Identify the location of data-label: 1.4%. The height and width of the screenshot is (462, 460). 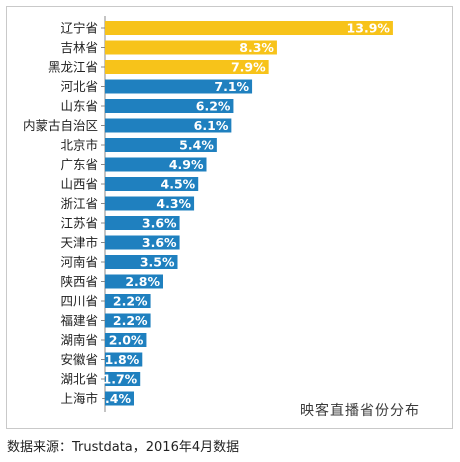
(113, 398).